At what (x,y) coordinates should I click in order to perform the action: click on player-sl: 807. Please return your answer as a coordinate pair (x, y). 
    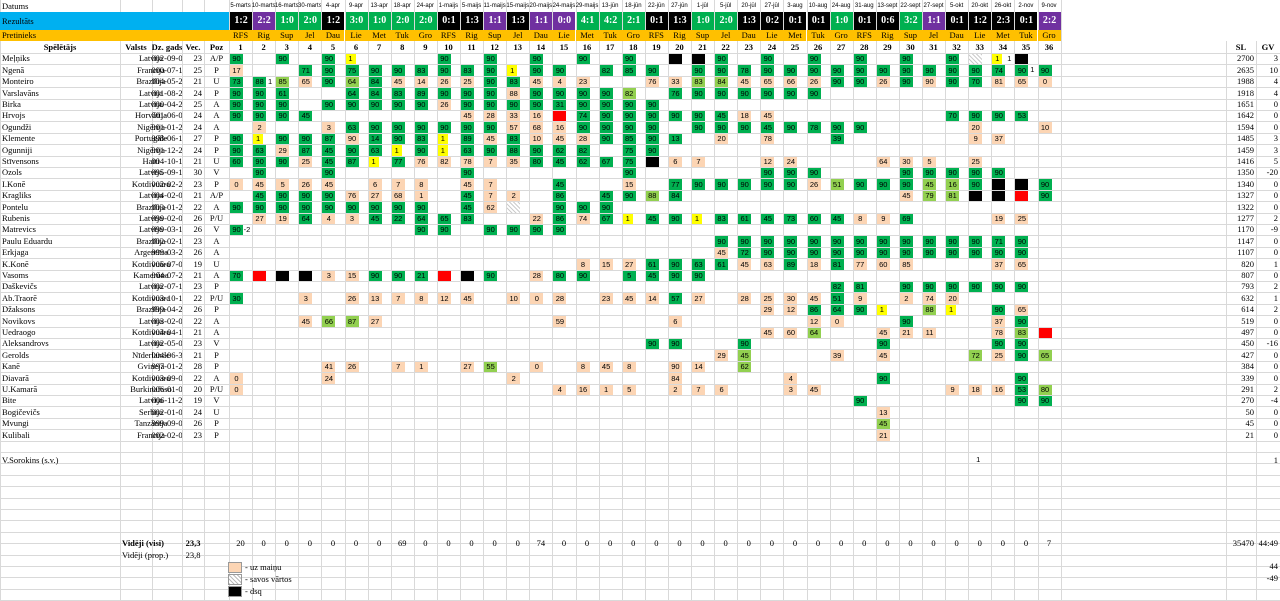
    Looking at the image, I should click on (1247, 275).